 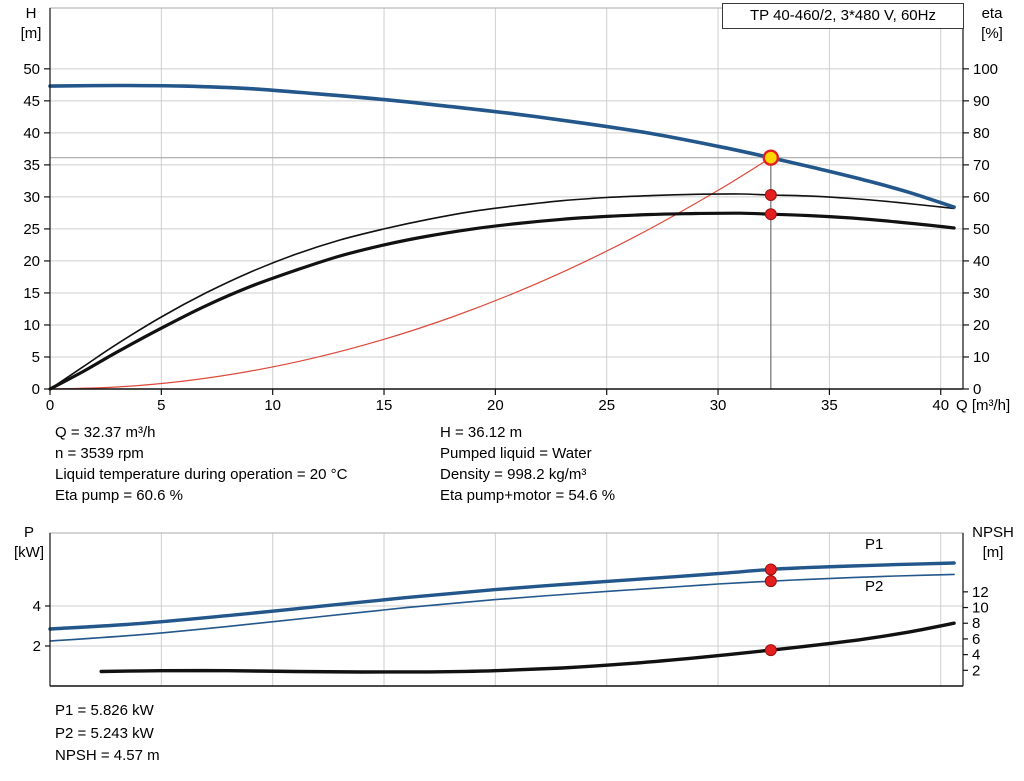 I want to click on npsh-axis-symbol: NPSH, so click(x=993, y=532).